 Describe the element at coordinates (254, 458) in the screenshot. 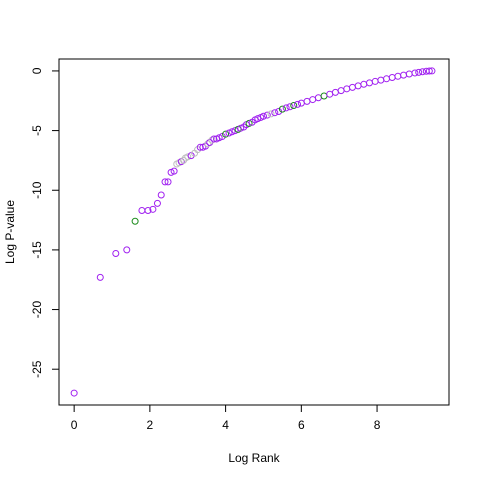

I see `x-axis-label: Log Rank` at that location.